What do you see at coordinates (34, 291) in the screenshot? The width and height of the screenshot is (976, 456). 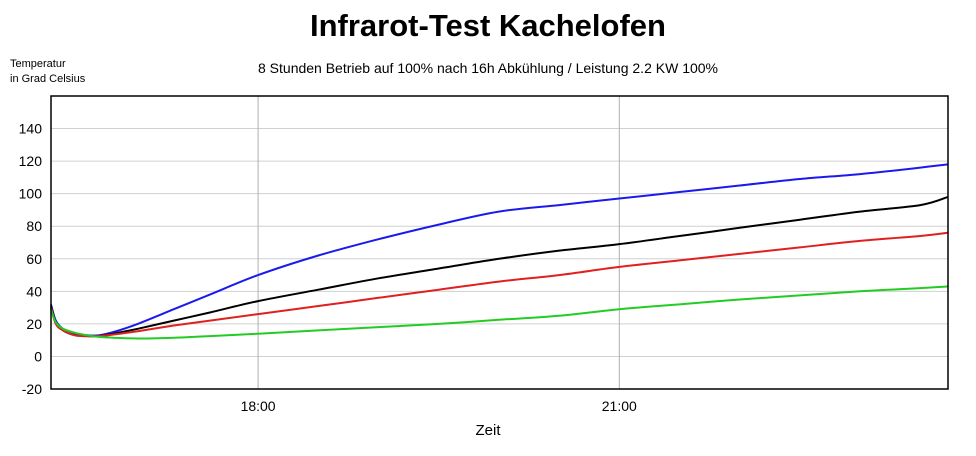 I see `y-tick-label: 40` at bounding box center [34, 291].